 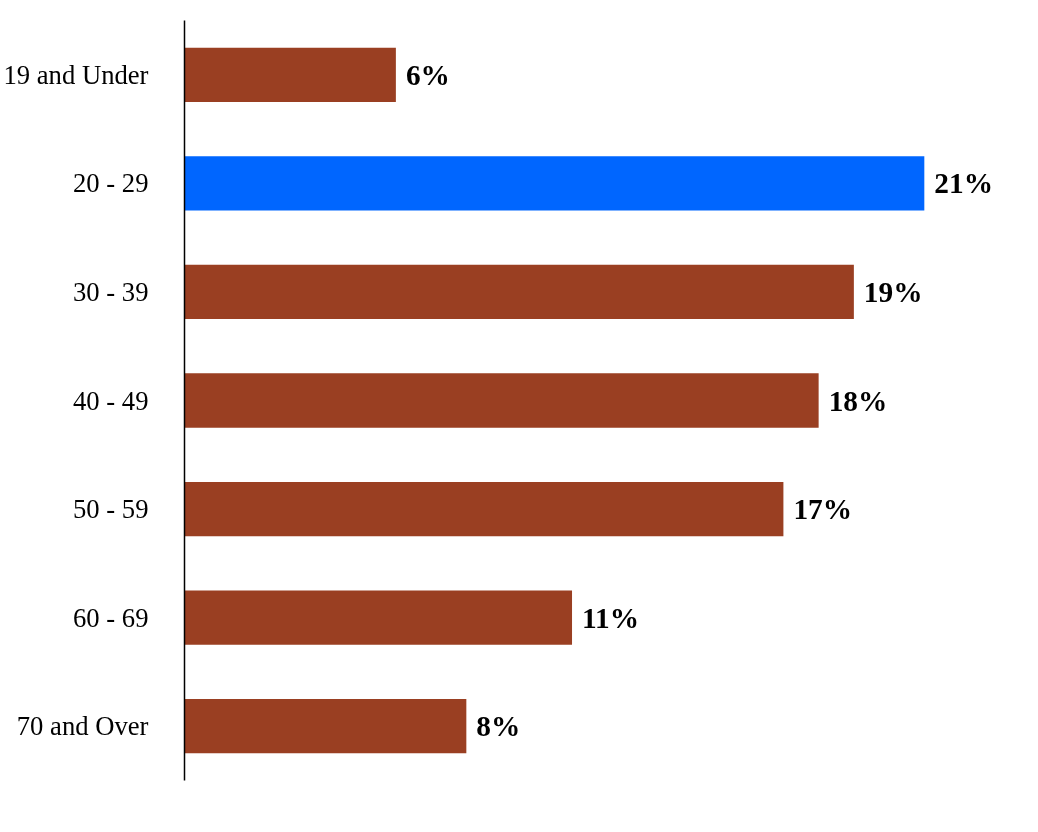 I want to click on data-label: 6%, so click(x=427, y=74).